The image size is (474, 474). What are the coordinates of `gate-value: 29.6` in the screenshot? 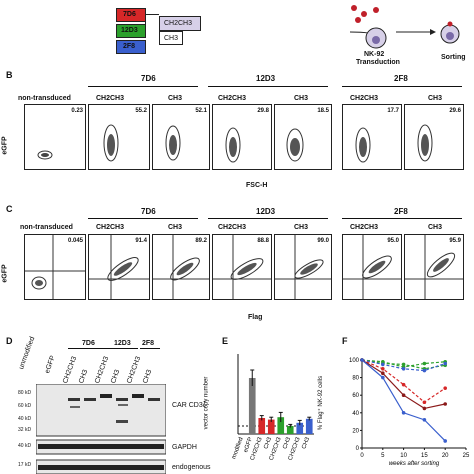 It's located at (455, 111).